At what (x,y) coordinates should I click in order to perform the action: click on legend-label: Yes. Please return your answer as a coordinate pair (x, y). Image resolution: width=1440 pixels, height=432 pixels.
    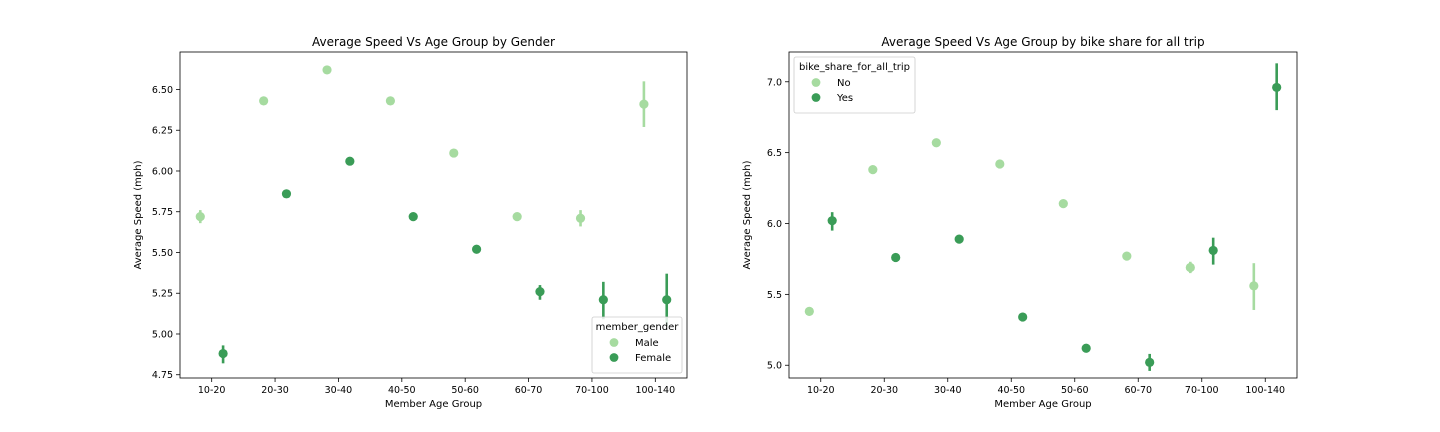
    Looking at the image, I should click on (844, 98).